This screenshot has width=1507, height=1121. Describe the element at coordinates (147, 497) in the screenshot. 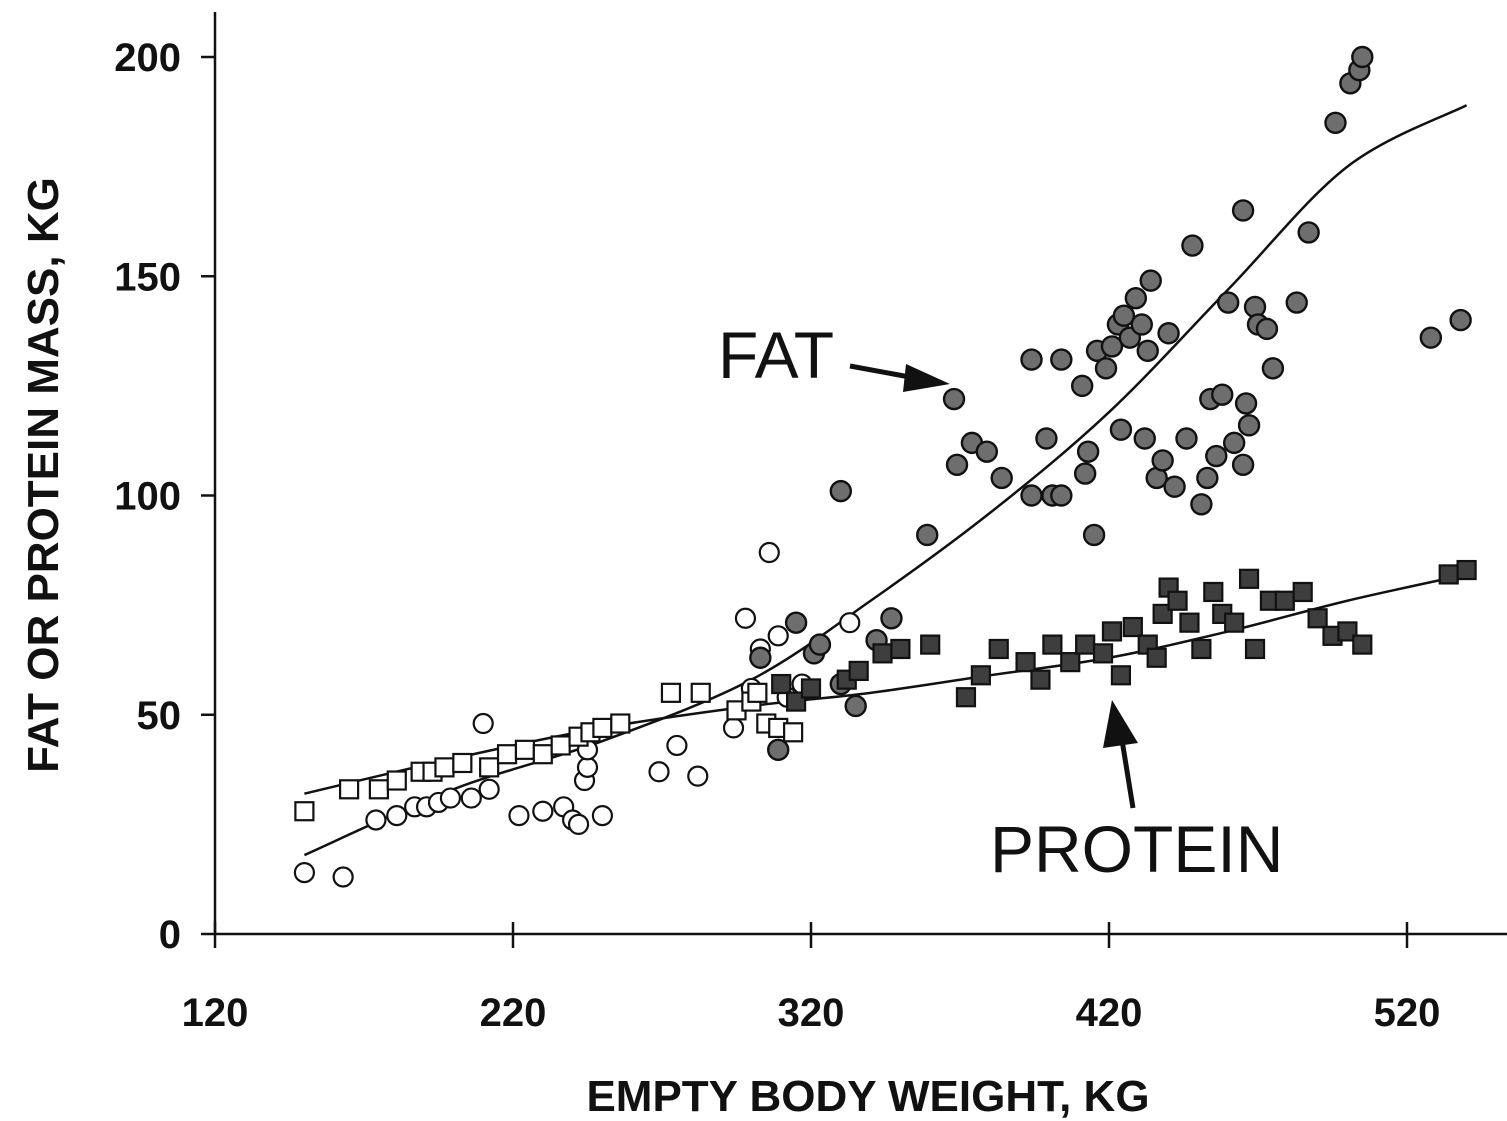

I see `y-tick-label: 100` at that location.